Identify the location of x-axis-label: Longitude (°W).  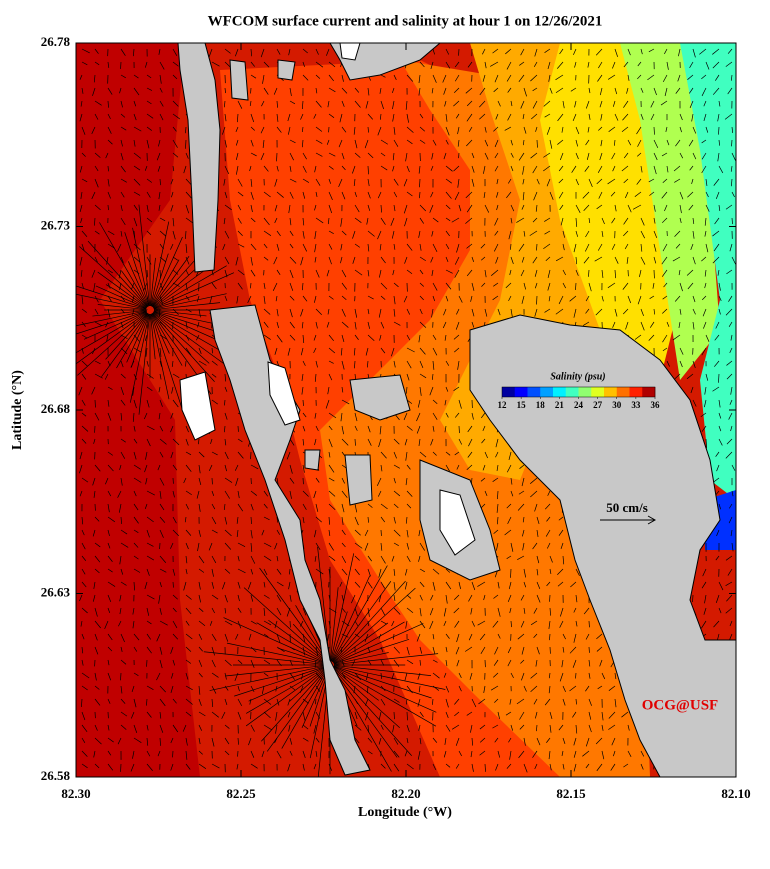
(405, 812).